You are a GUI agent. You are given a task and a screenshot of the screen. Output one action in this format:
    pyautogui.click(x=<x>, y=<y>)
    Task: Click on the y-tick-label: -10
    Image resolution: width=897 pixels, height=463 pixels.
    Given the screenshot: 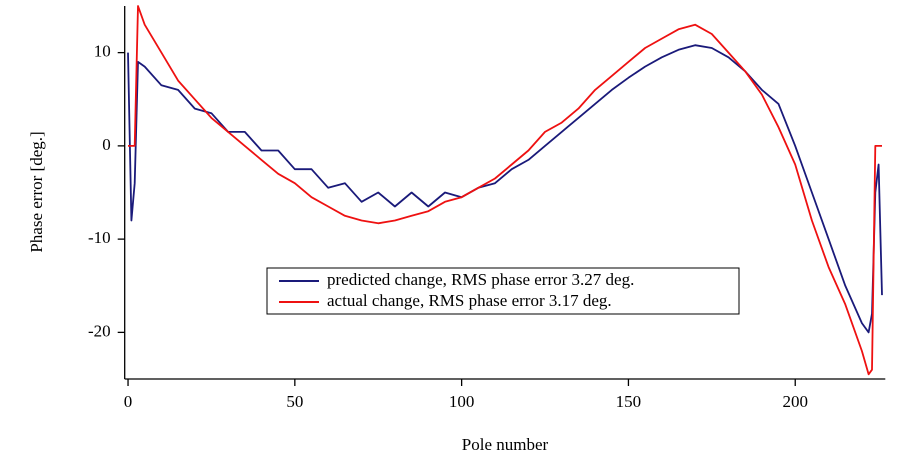 What is the action you would take?
    pyautogui.click(x=99, y=237)
    